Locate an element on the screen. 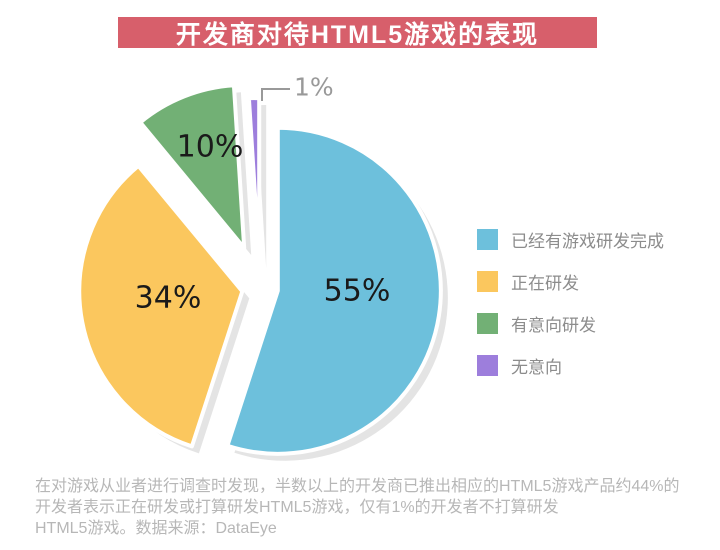 The image size is (720, 550). legend-item-1: 已经有游戏研发完成 is located at coordinates (570, 240).